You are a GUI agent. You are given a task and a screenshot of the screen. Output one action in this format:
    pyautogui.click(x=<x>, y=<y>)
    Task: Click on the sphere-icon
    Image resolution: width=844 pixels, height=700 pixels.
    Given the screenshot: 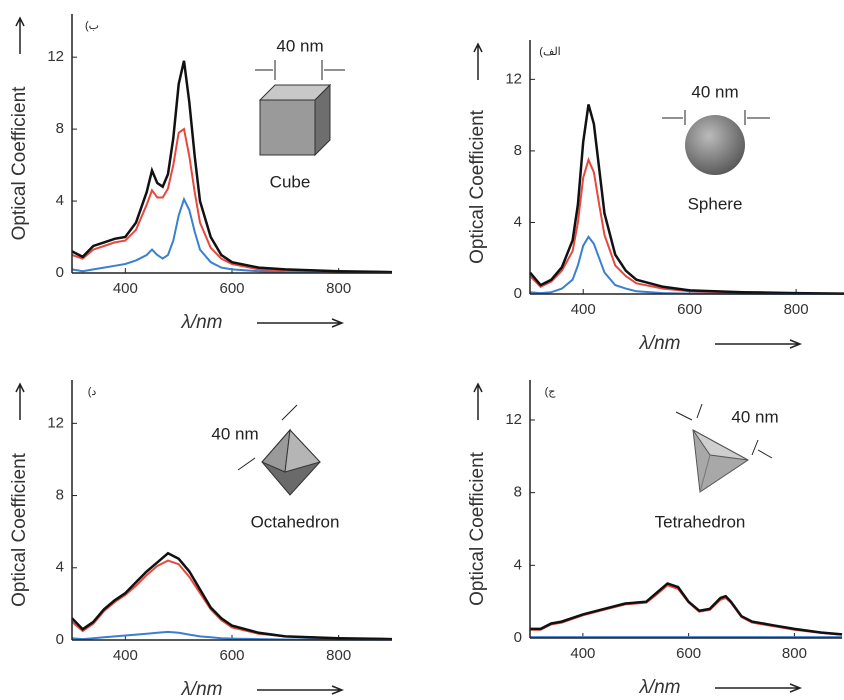 What is the action you would take?
    pyautogui.click(x=716, y=142)
    